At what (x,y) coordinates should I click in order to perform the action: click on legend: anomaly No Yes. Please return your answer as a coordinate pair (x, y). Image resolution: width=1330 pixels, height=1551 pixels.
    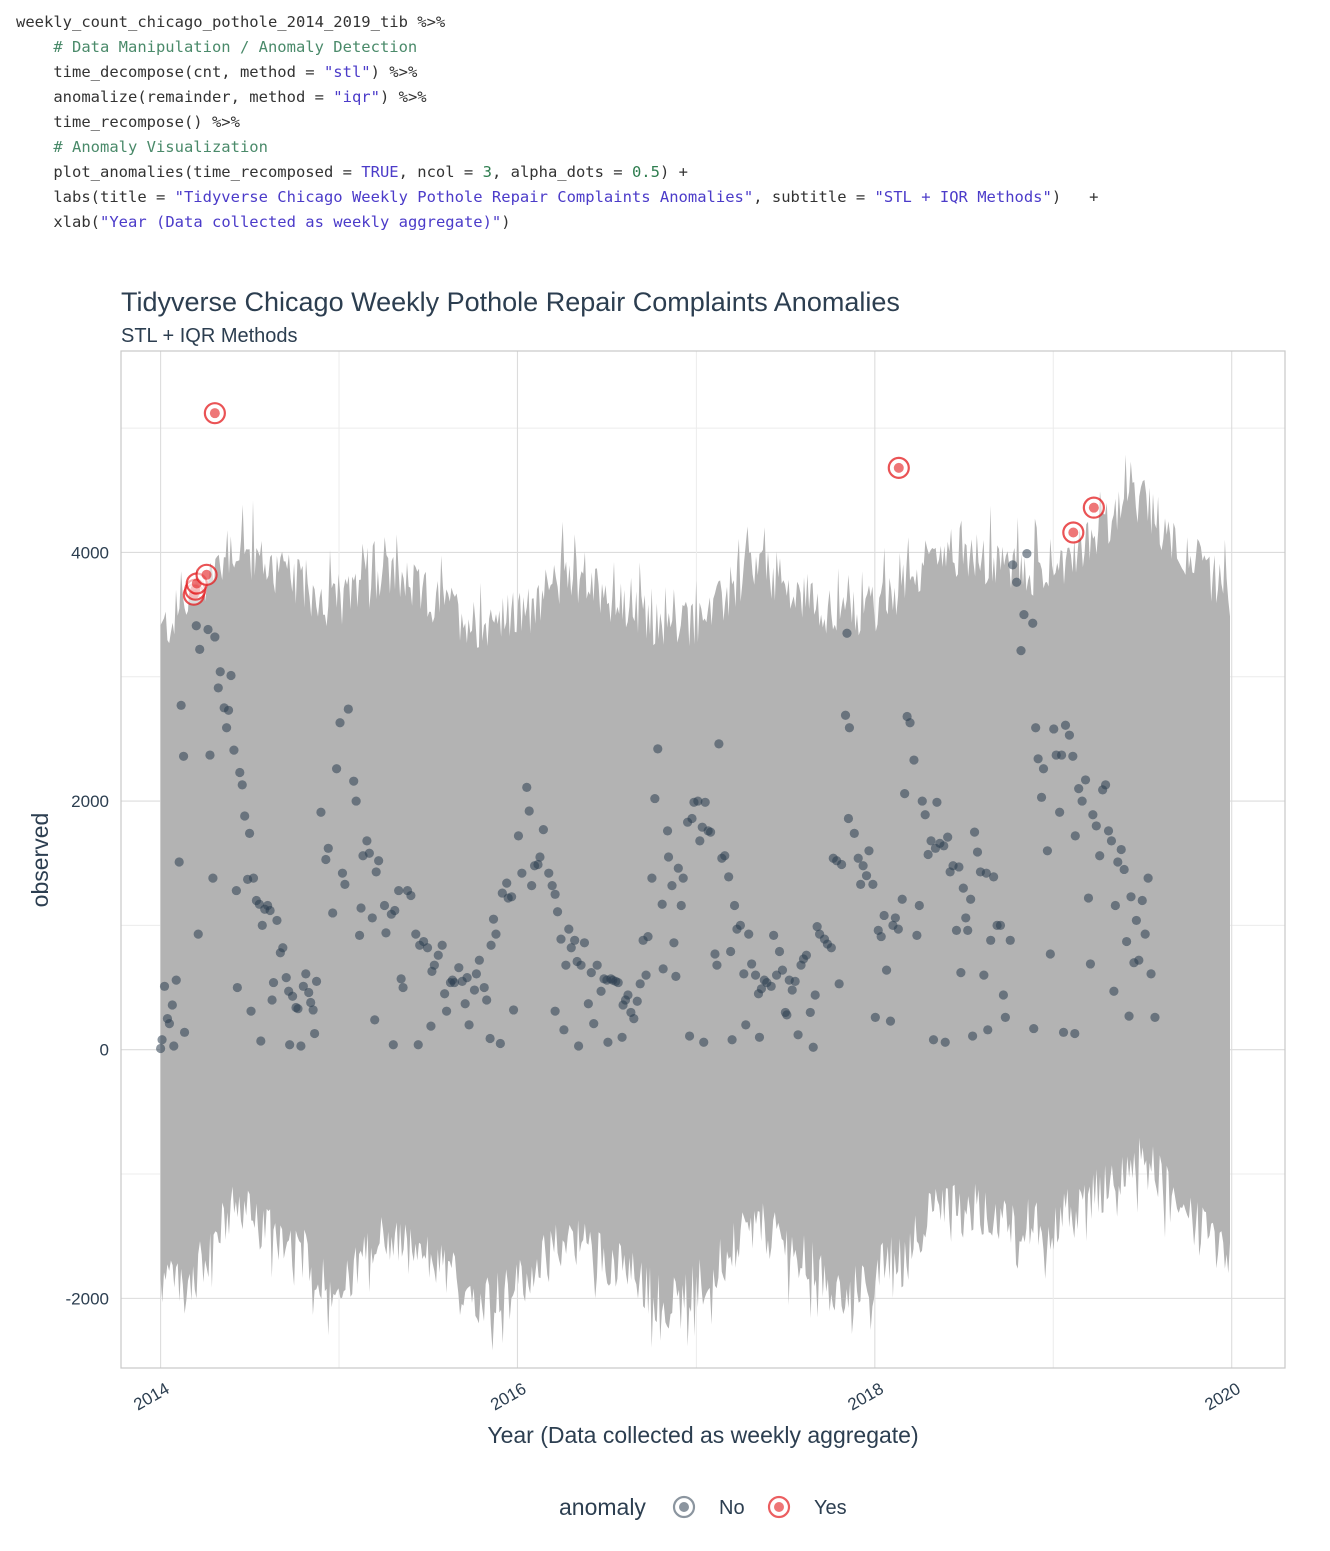
    Looking at the image, I should click on (703, 1507).